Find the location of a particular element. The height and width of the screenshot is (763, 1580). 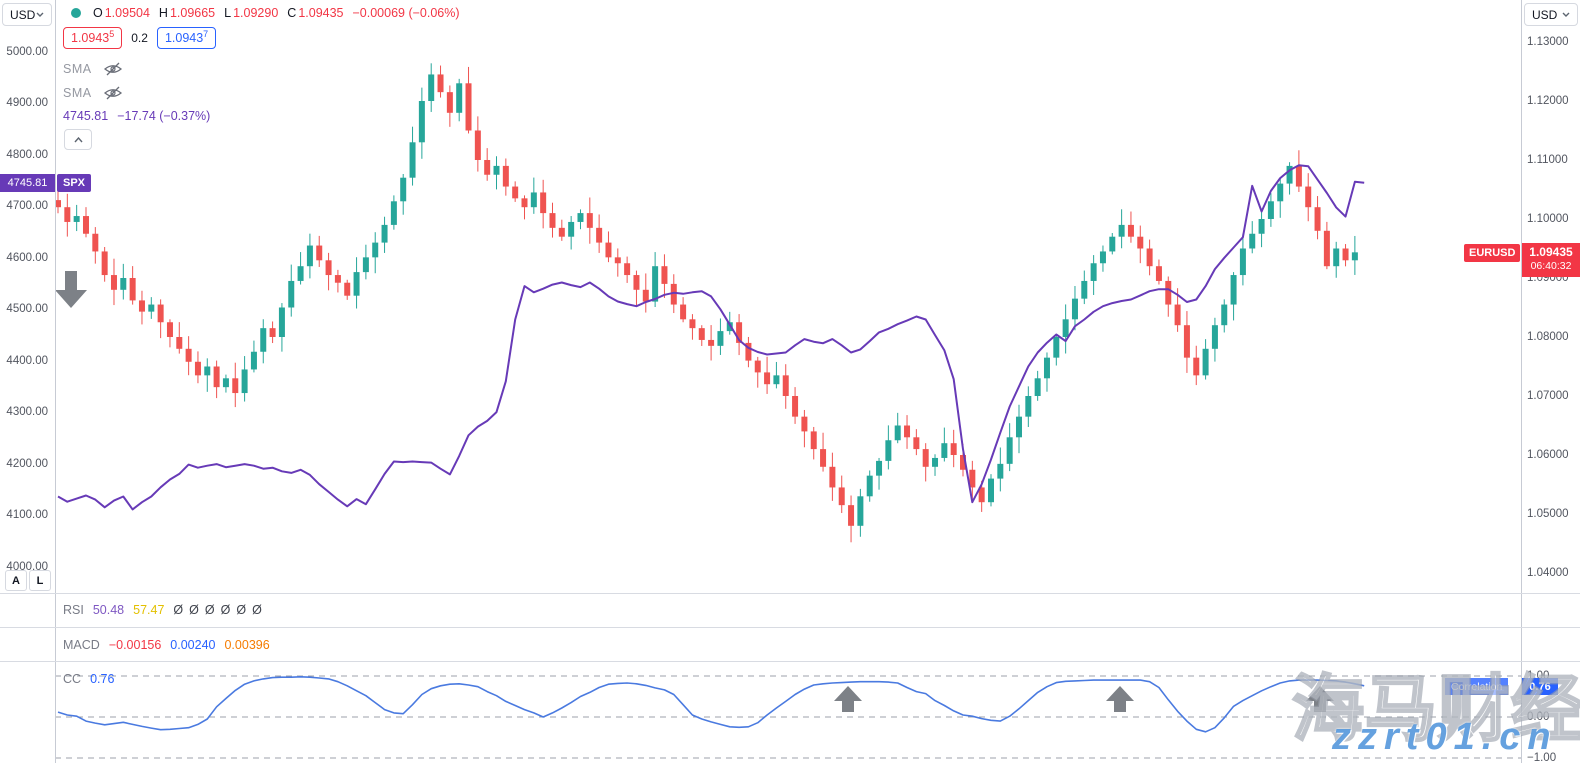

cc-axis-tick-label: 0.00 is located at coordinates (1538, 717).